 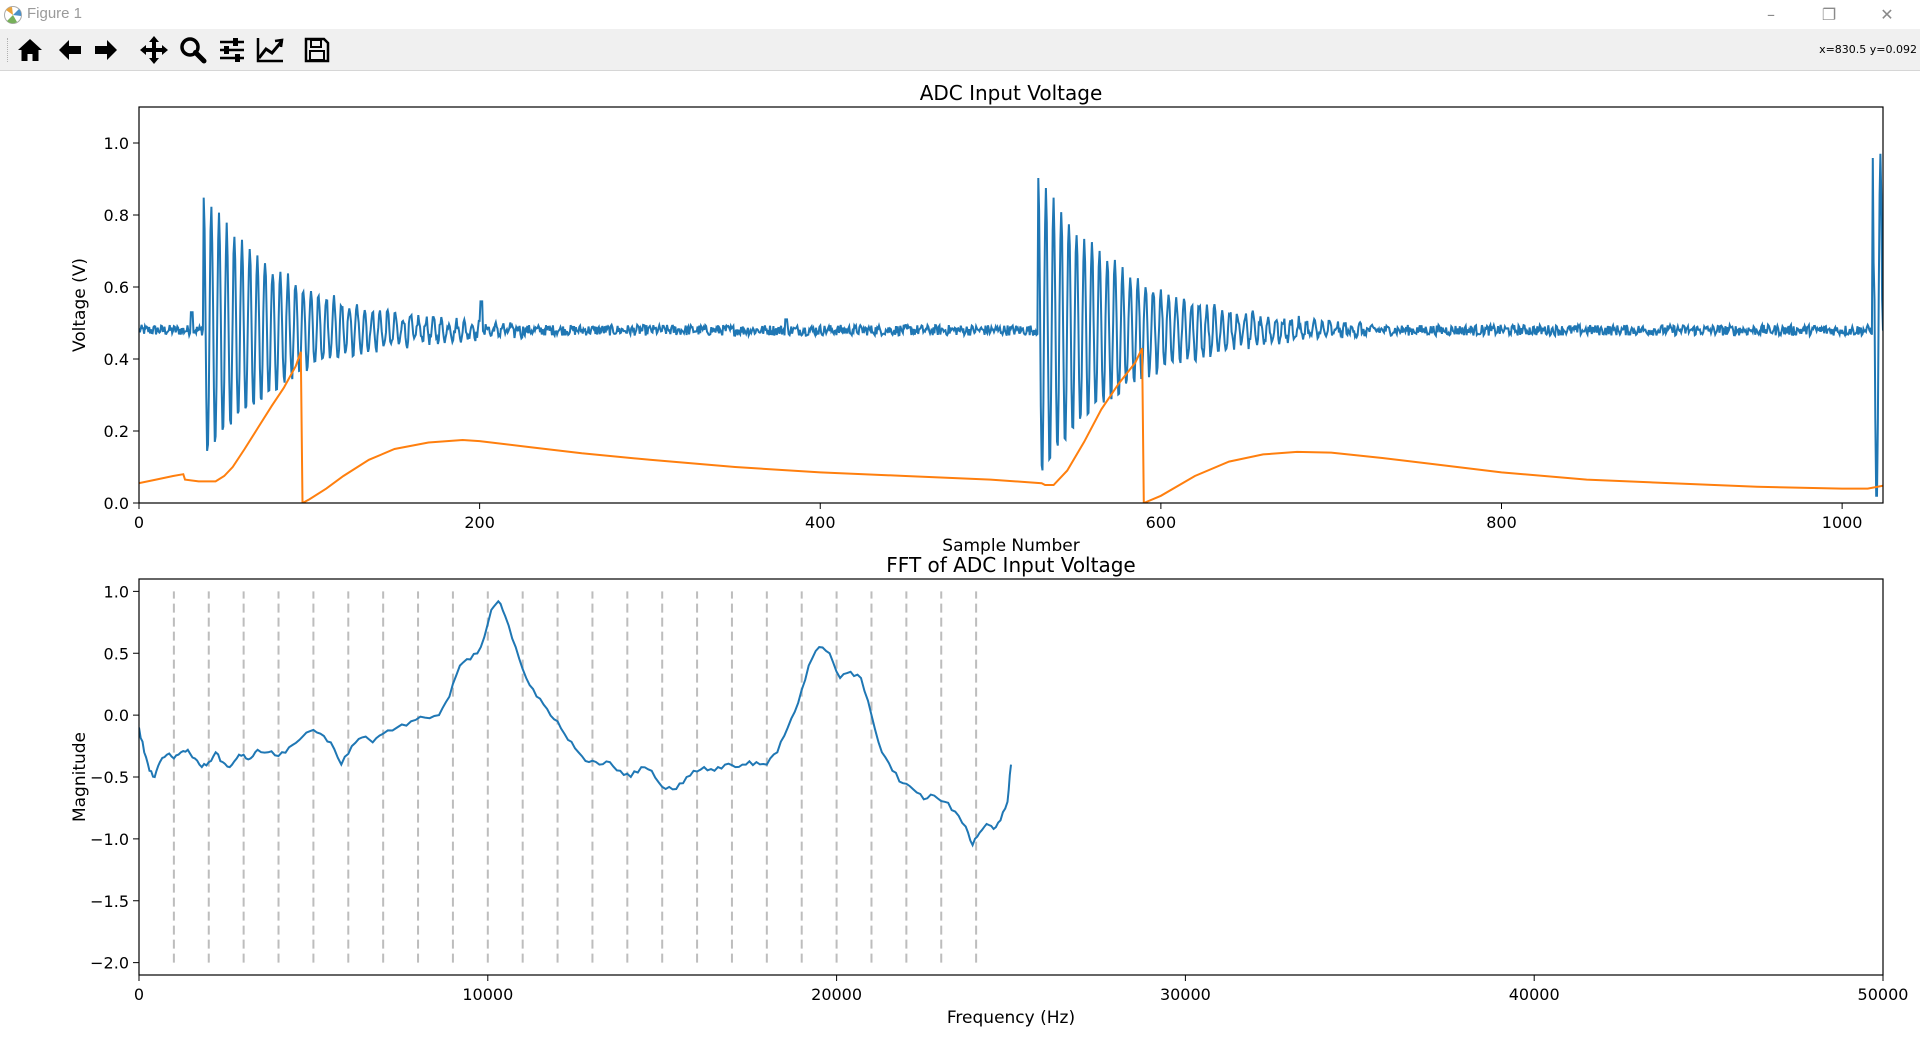 What do you see at coordinates (80, 777) in the screenshot?
I see `fft-y-axis-label: Magnitude` at bounding box center [80, 777].